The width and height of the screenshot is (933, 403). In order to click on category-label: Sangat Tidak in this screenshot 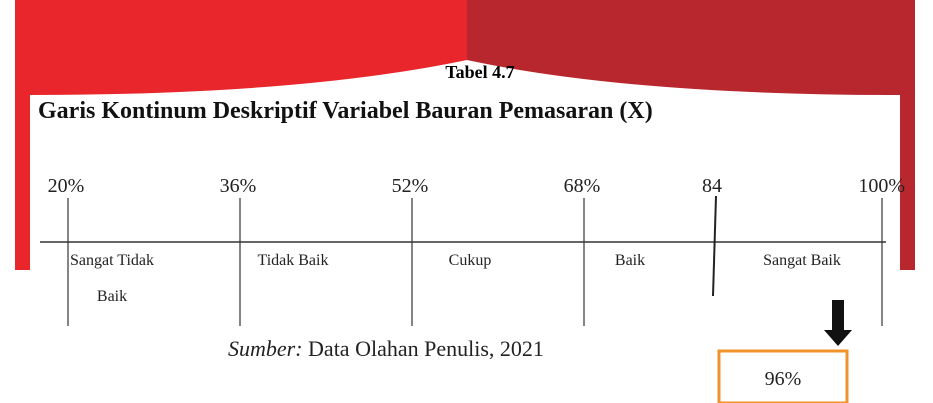, I will do `click(112, 260)`.